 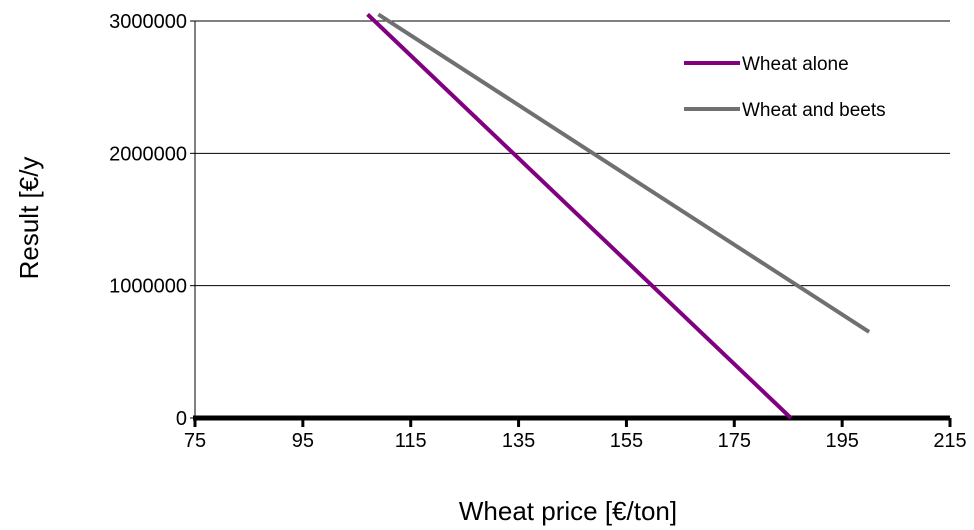 What do you see at coordinates (148, 154) in the screenshot?
I see `y-tick-label: 2000000` at bounding box center [148, 154].